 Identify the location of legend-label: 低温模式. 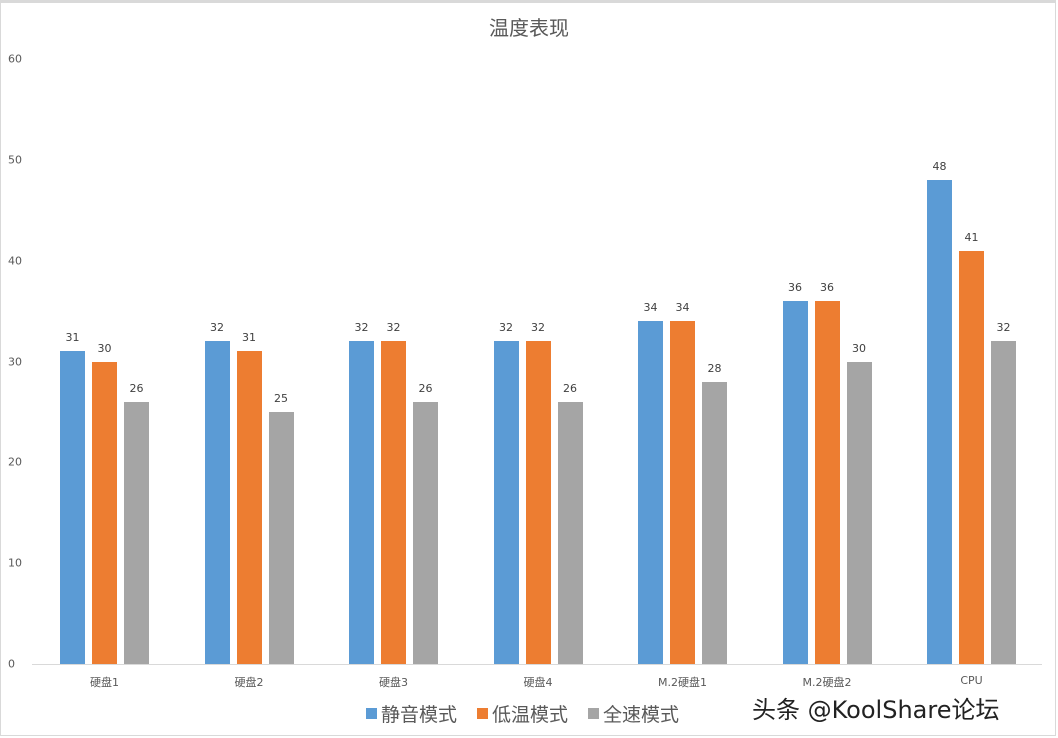
(530, 715).